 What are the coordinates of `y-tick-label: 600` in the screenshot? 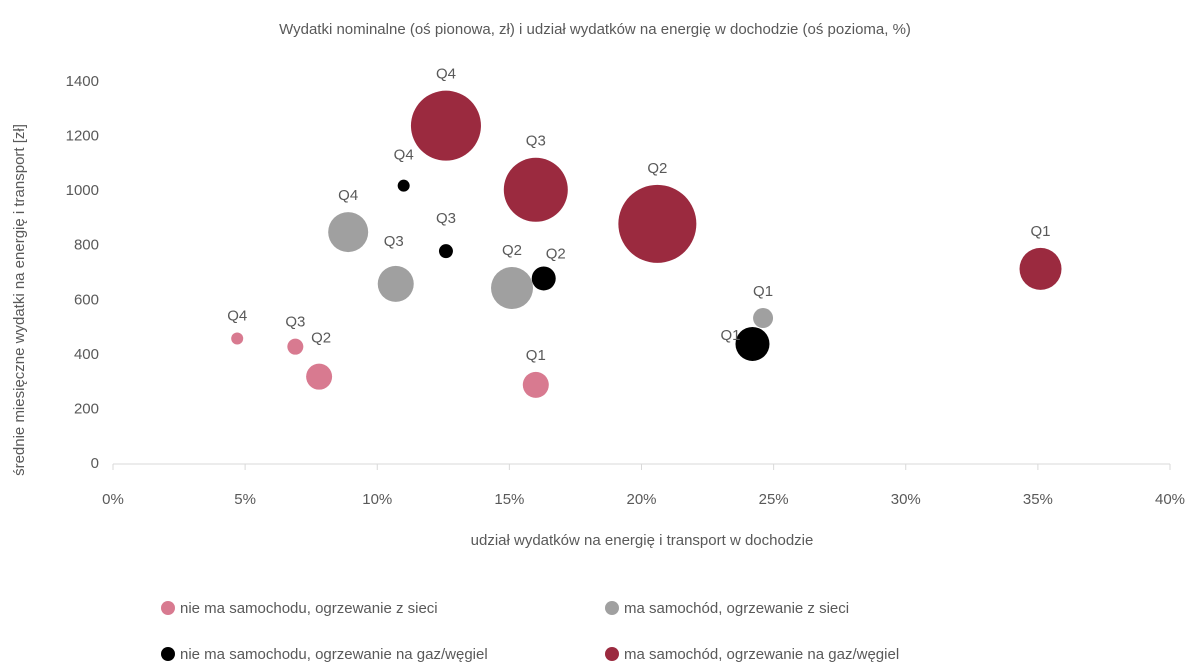 It's located at (86, 299).